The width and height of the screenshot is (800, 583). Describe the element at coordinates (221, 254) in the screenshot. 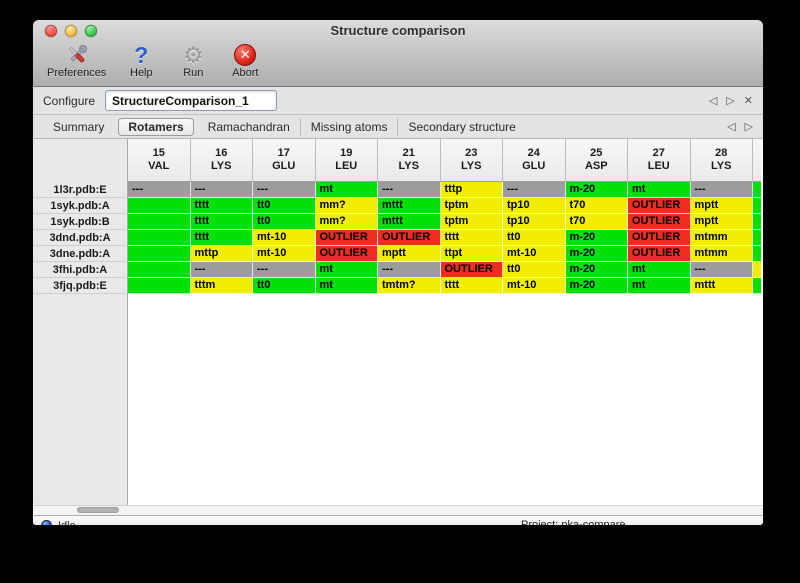

I see `rotamer-cell: mttp` at that location.